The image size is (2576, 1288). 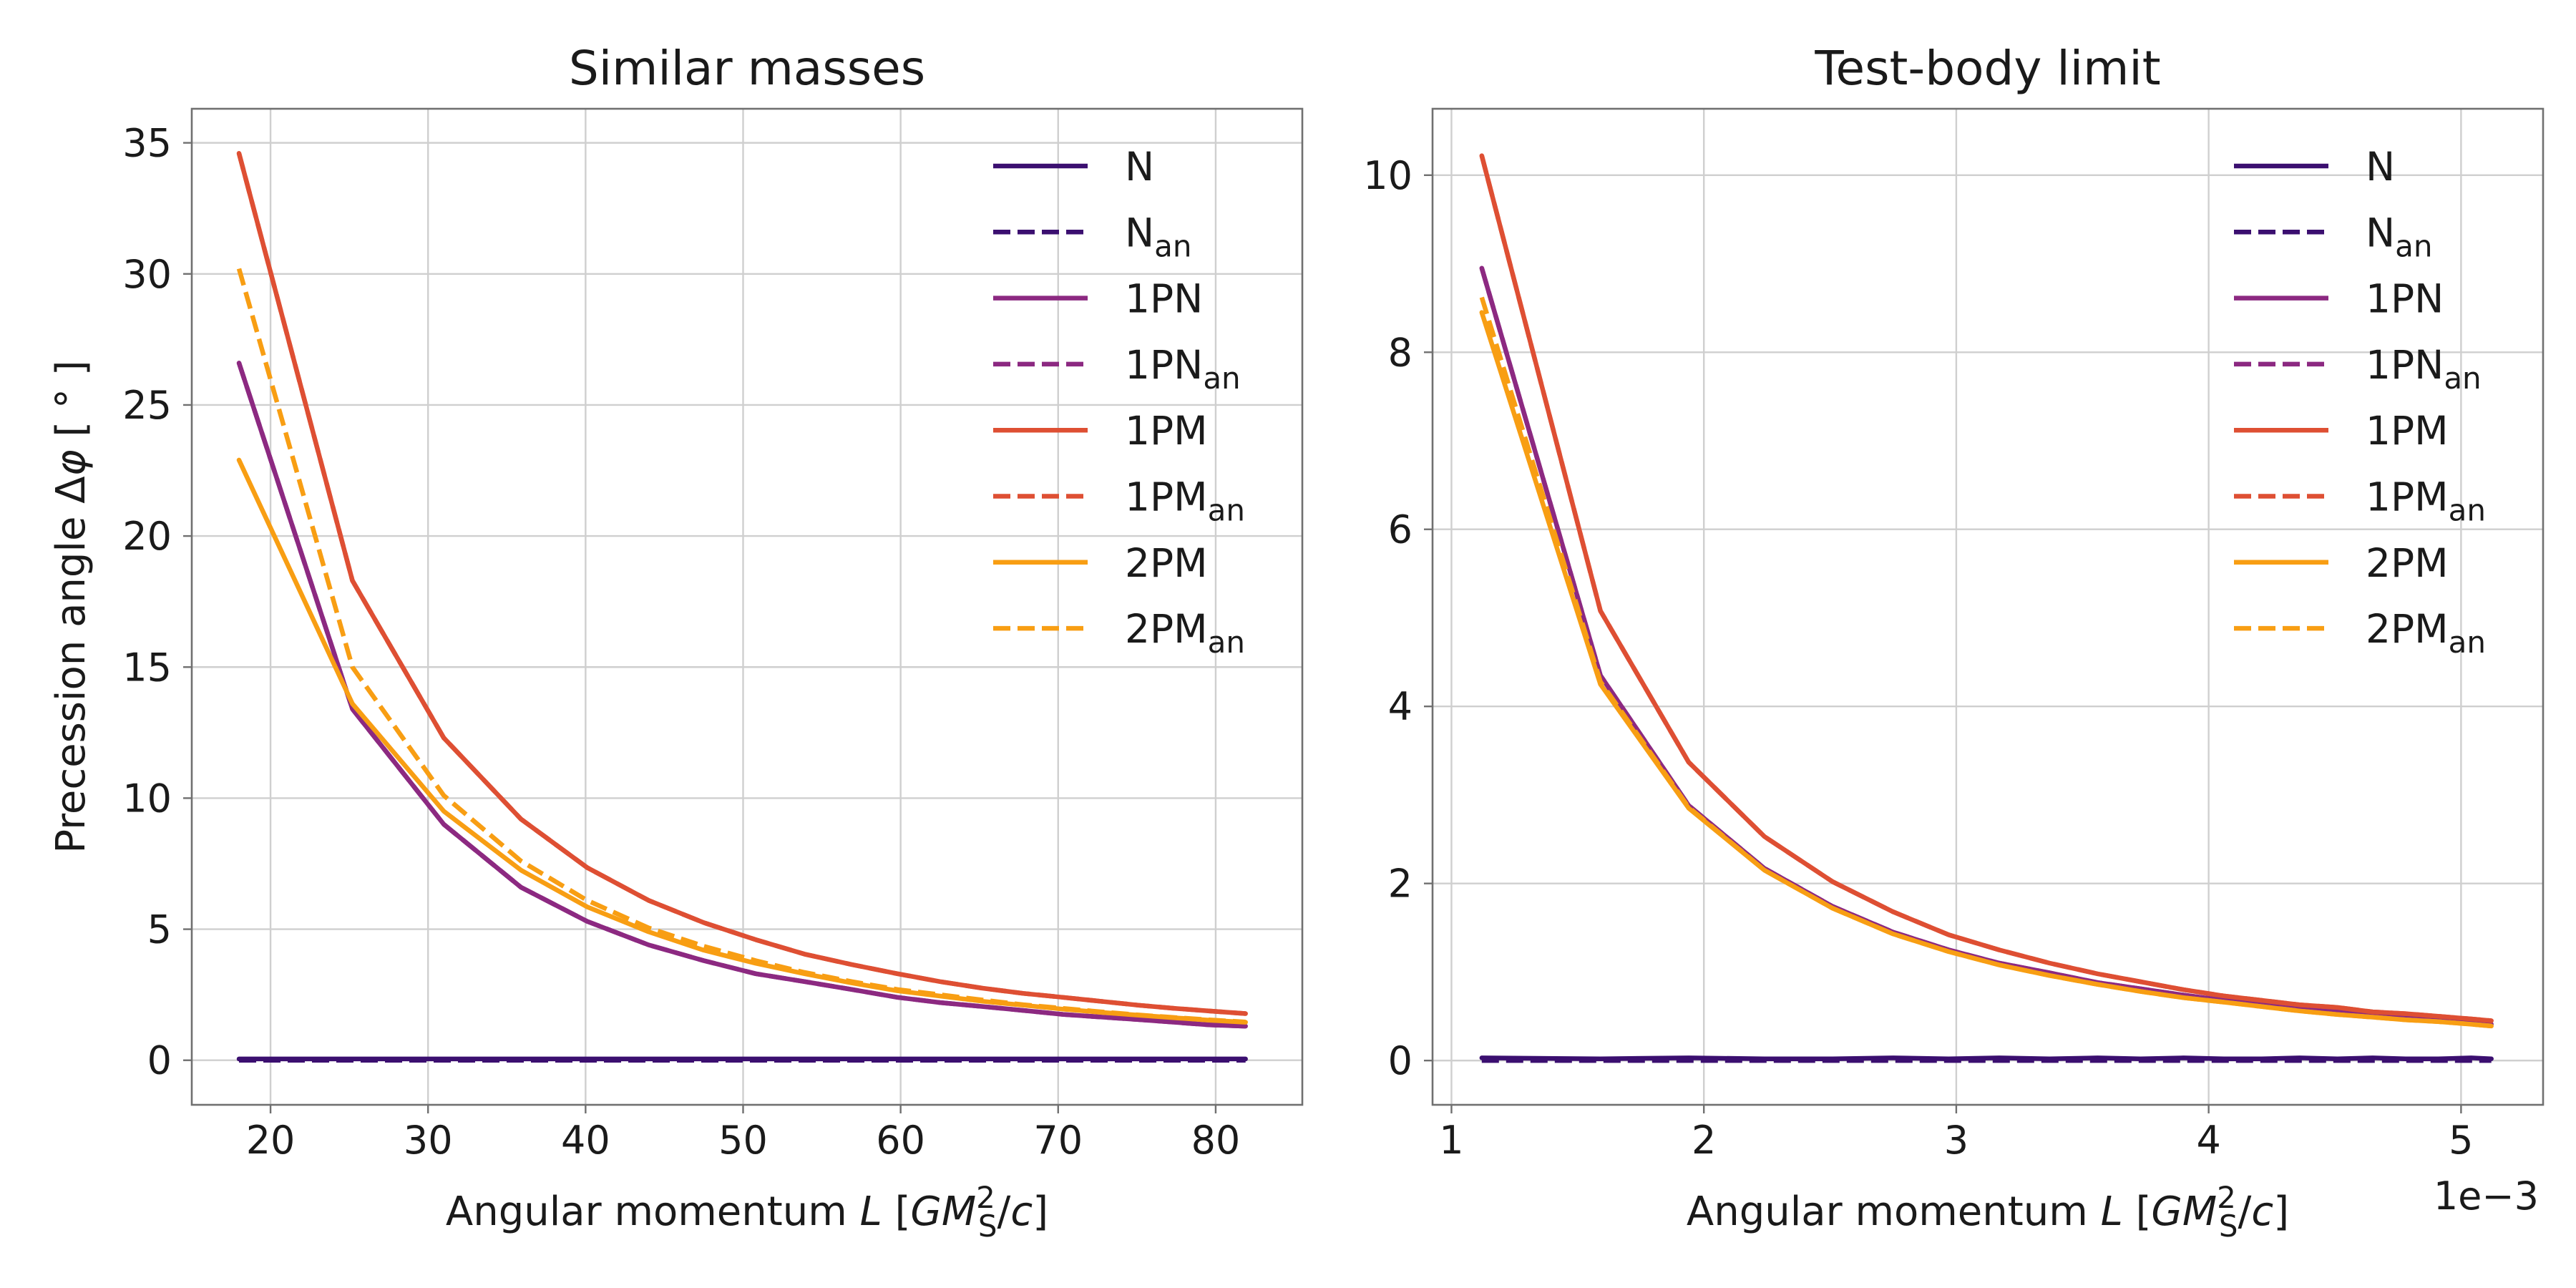 What do you see at coordinates (1058, 1140) in the screenshot?
I see `x-tick-label: 70` at bounding box center [1058, 1140].